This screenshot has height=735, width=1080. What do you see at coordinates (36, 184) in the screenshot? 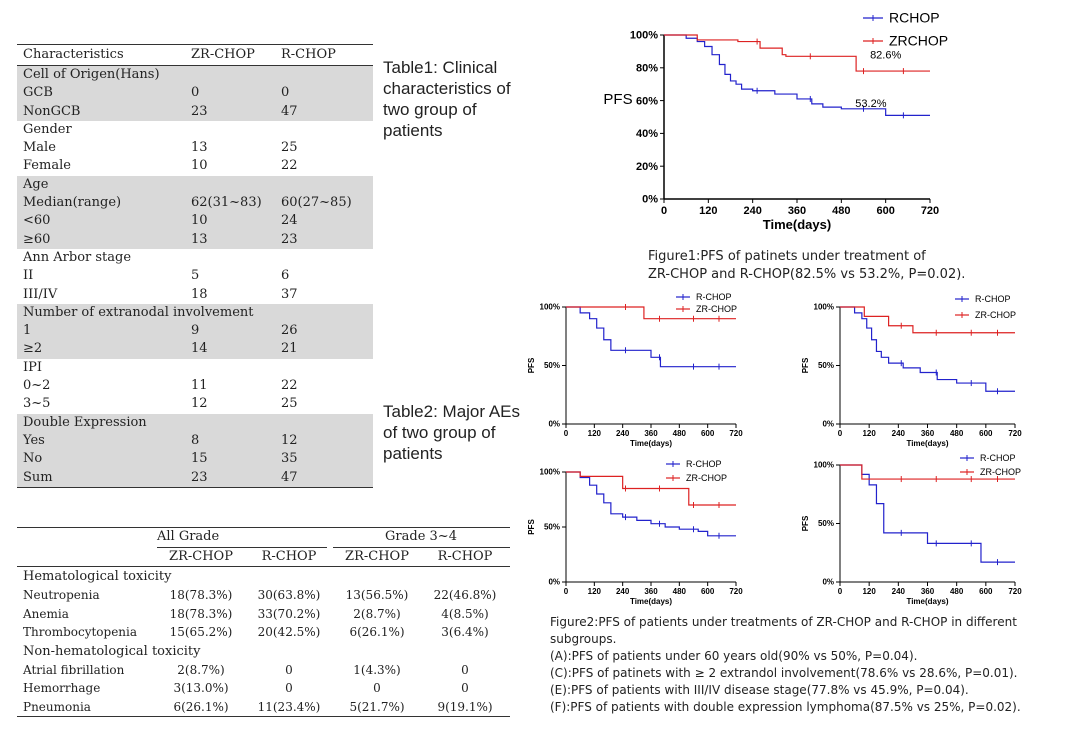
I see `table1-cell-label: Age` at bounding box center [36, 184].